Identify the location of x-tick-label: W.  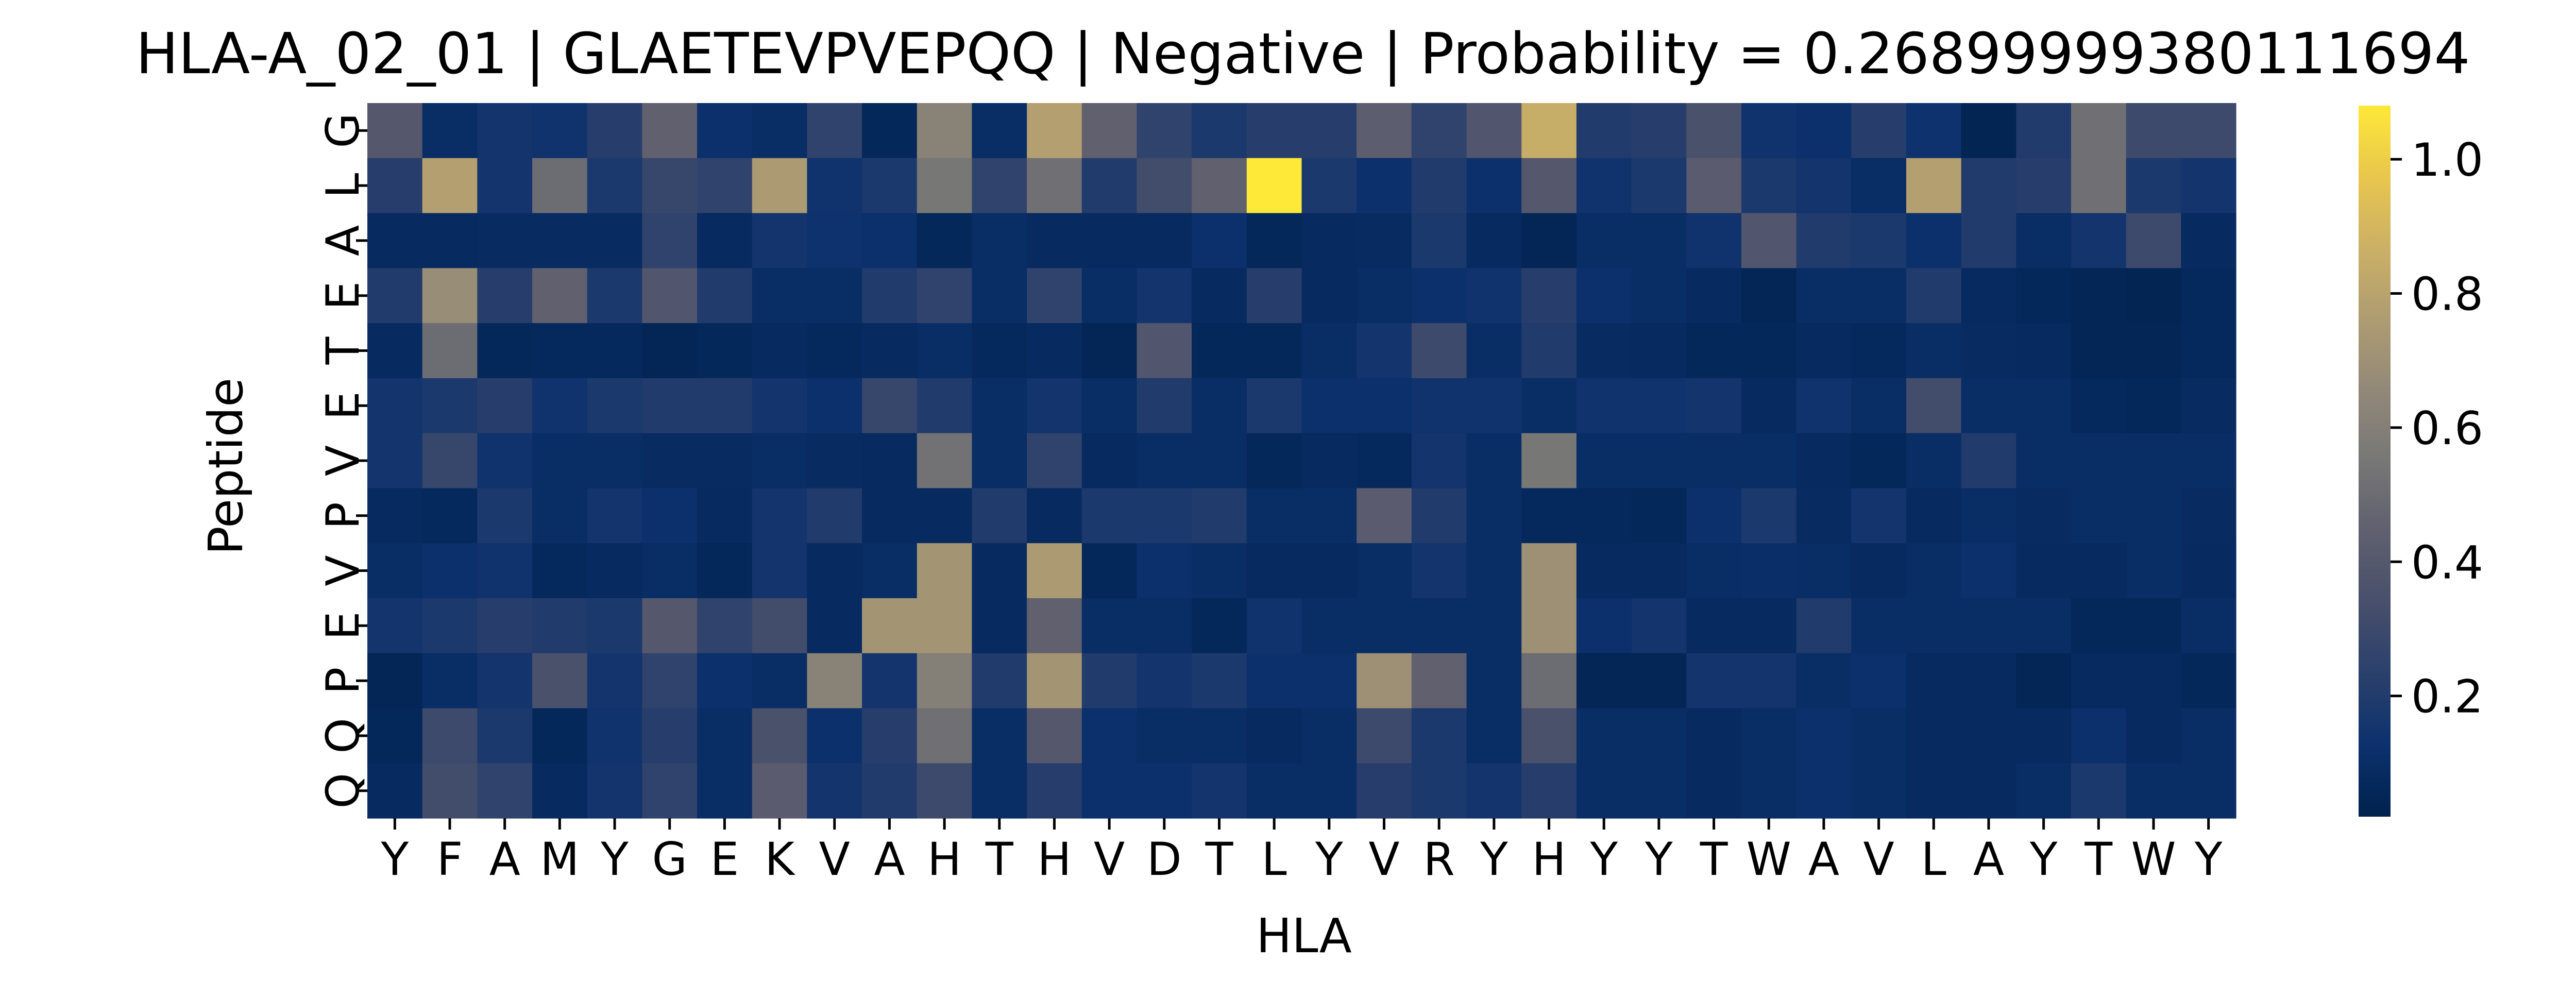
(1769, 859).